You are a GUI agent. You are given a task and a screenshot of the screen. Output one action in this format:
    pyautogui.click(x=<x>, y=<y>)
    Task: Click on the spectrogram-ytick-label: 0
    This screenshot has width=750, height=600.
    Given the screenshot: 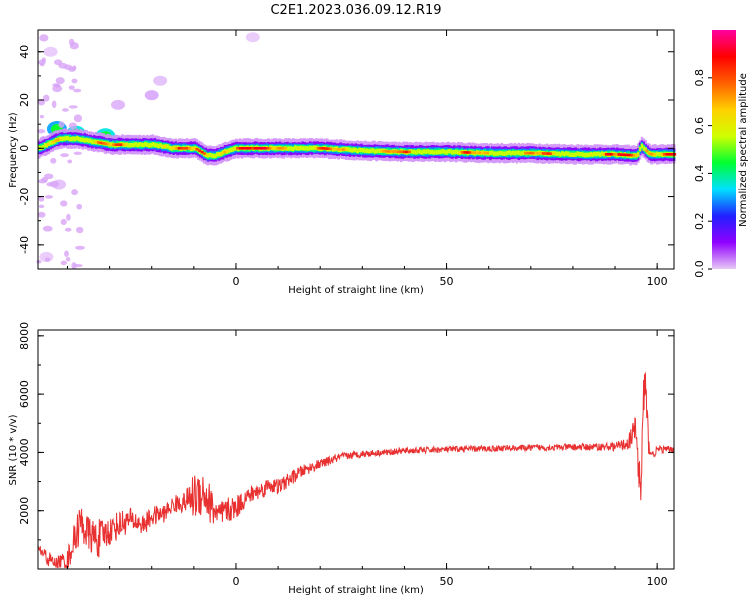 What is the action you would take?
    pyautogui.click(x=24, y=148)
    